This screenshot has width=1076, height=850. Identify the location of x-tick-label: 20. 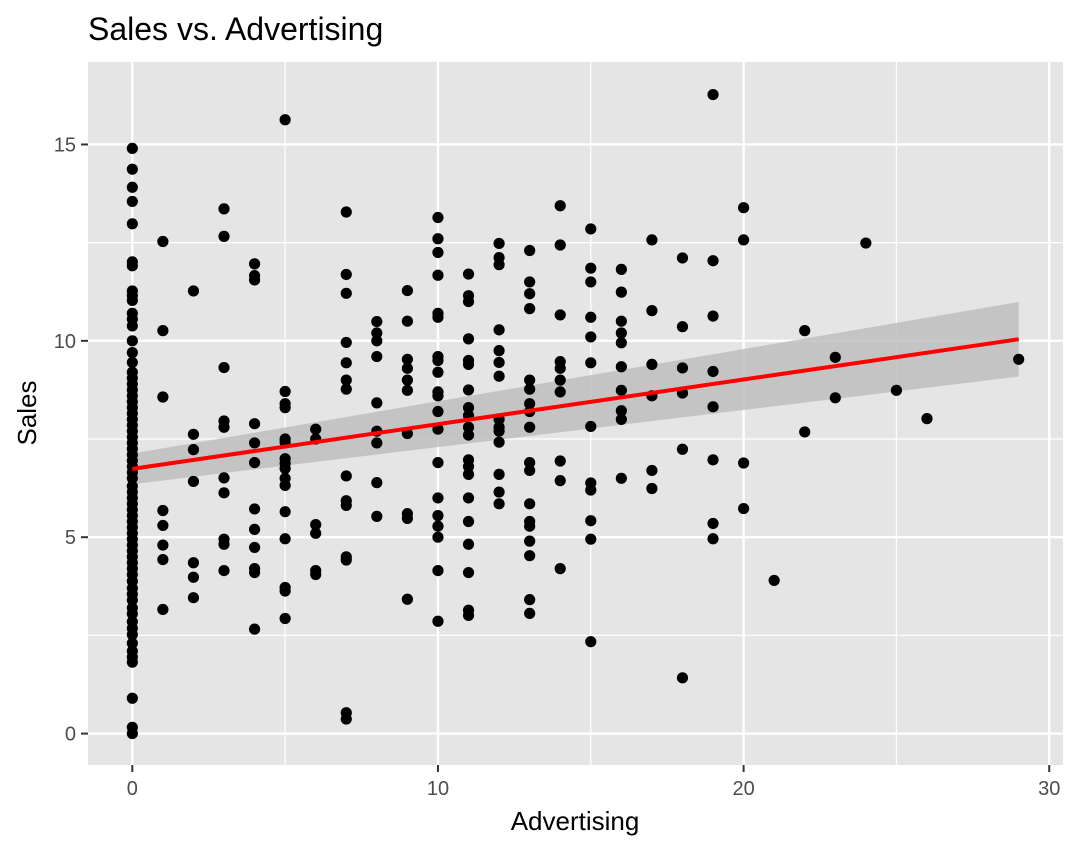
(743, 789).